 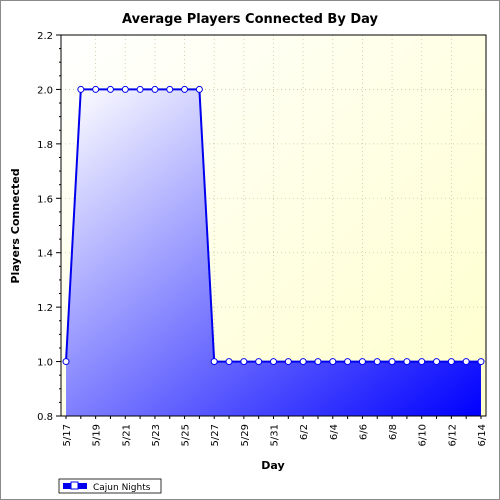 I want to click on y-tick-label: 1.6, so click(x=45, y=199).